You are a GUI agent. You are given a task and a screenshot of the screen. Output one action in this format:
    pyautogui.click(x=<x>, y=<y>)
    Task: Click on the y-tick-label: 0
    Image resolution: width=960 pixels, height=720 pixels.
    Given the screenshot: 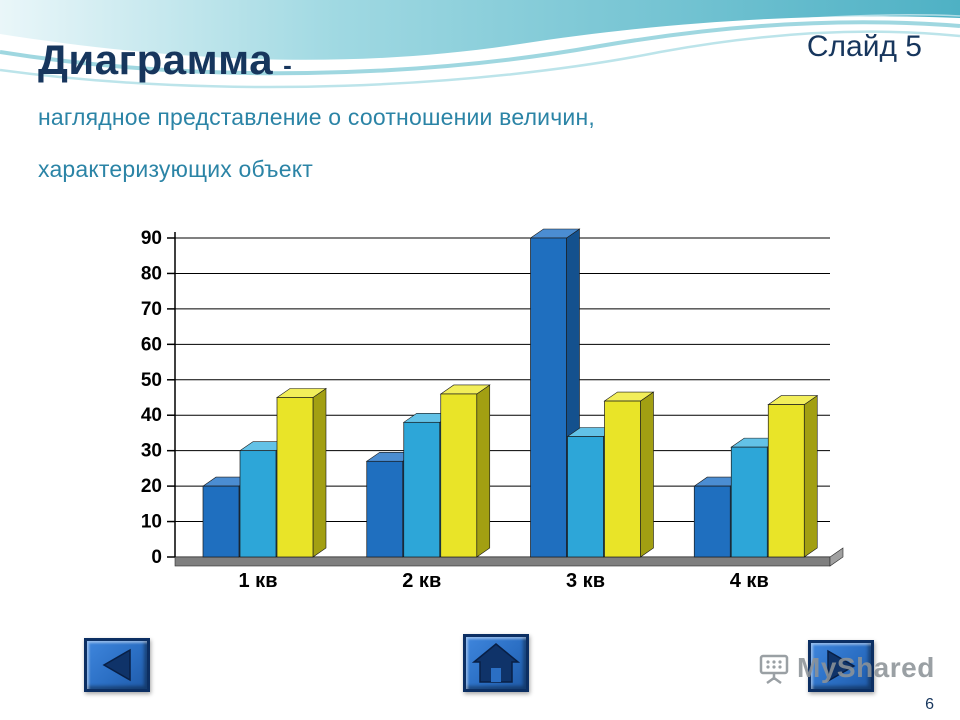 What is the action you would take?
    pyautogui.click(x=156, y=557)
    